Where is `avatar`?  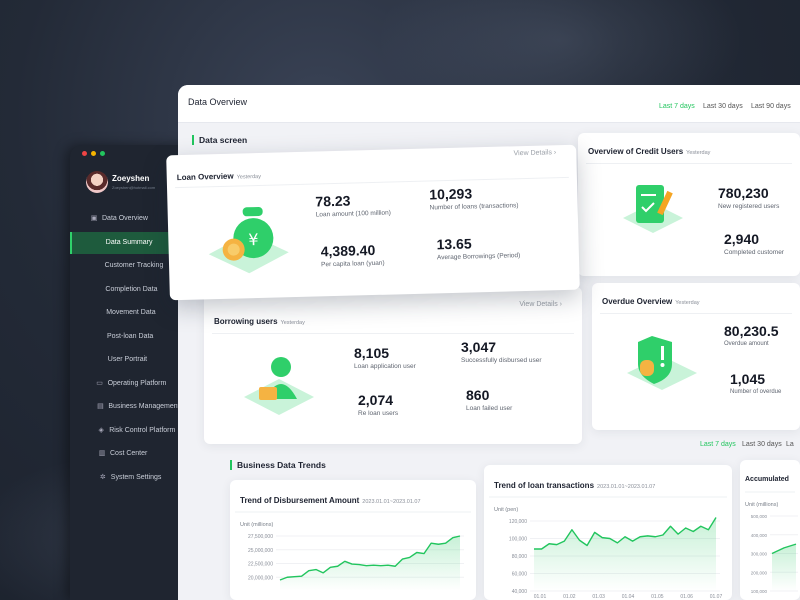 avatar is located at coordinates (97, 182).